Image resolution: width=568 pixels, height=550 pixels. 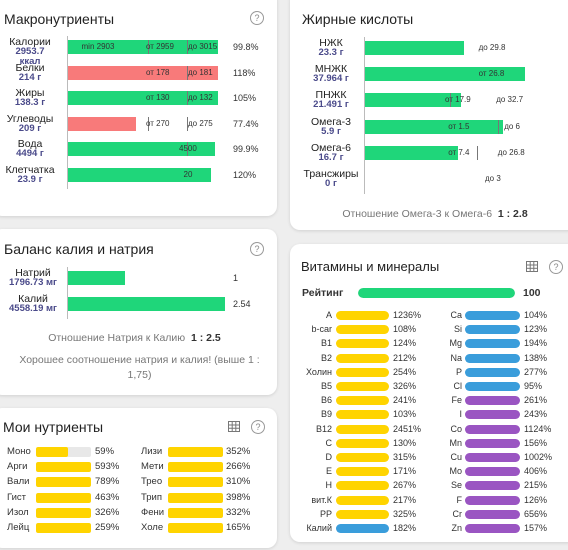 I want to click on row-value: 4558.19 мг, so click(x=33, y=308).